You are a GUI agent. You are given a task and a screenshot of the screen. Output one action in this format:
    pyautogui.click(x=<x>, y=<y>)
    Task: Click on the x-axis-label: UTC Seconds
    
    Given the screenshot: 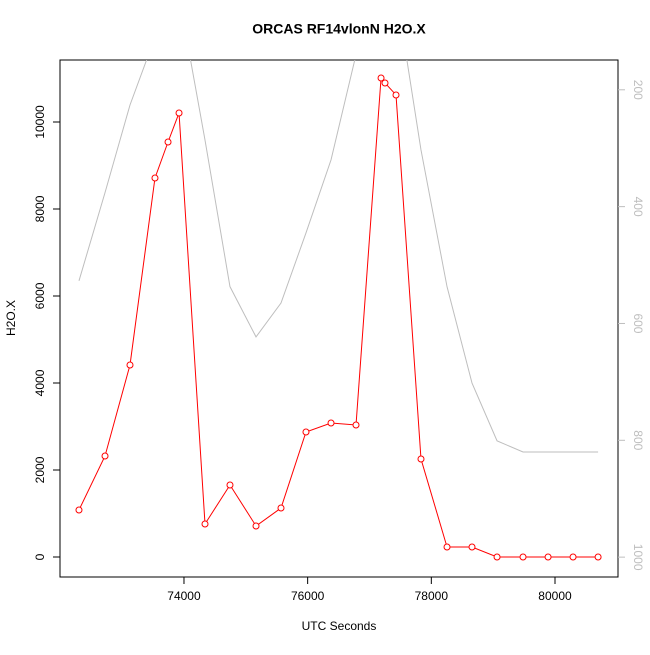 What is the action you would take?
    pyautogui.click(x=339, y=626)
    